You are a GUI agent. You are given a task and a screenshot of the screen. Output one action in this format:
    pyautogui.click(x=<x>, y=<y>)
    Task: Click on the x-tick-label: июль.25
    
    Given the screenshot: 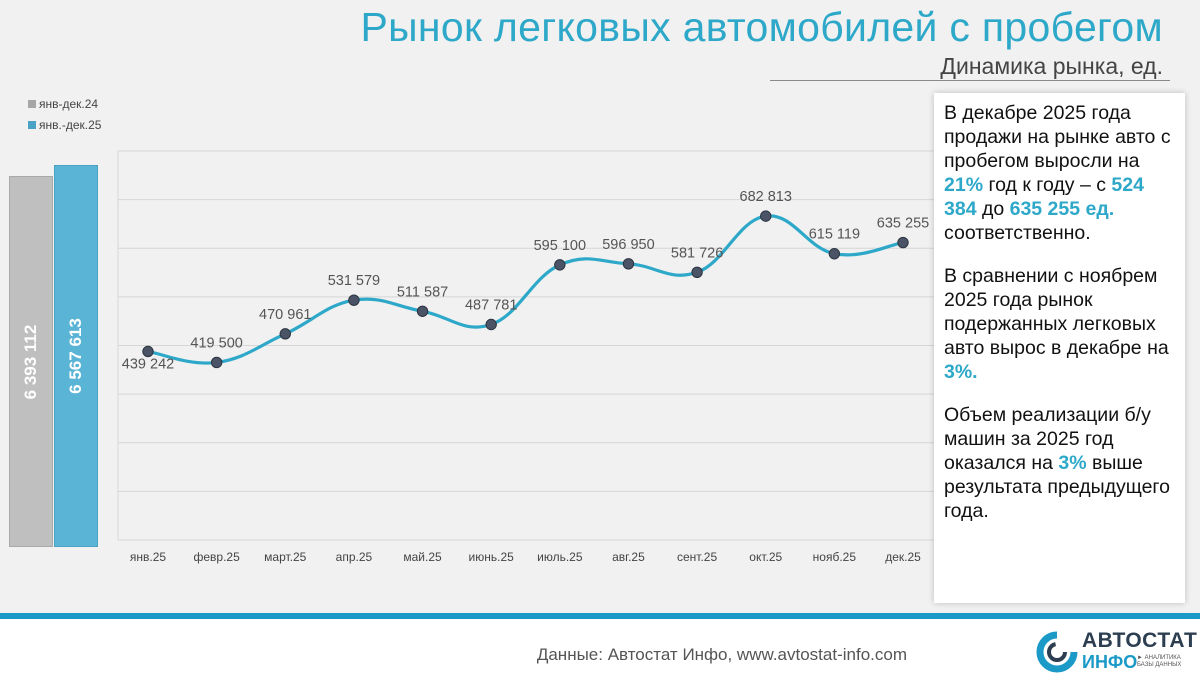 What is the action you would take?
    pyautogui.click(x=560, y=557)
    